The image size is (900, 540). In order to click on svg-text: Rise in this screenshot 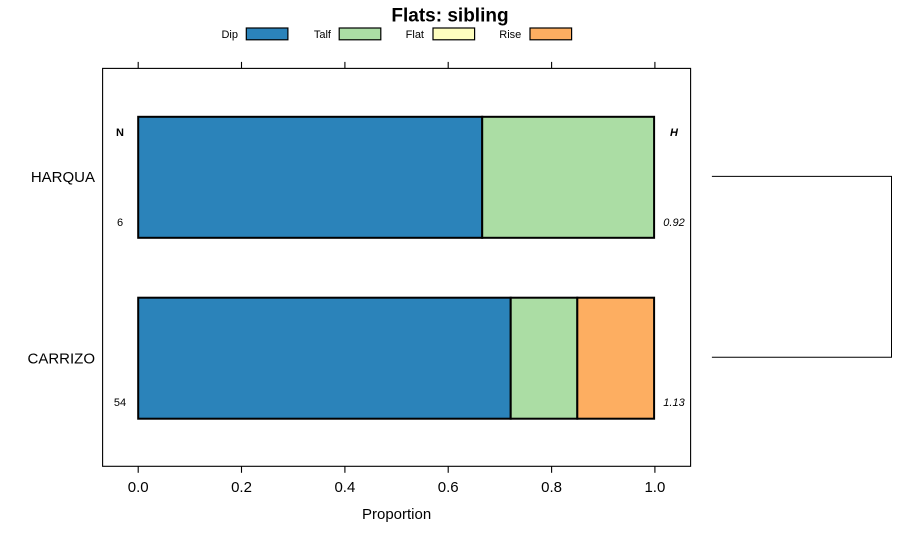, I will do `click(510, 35)`.